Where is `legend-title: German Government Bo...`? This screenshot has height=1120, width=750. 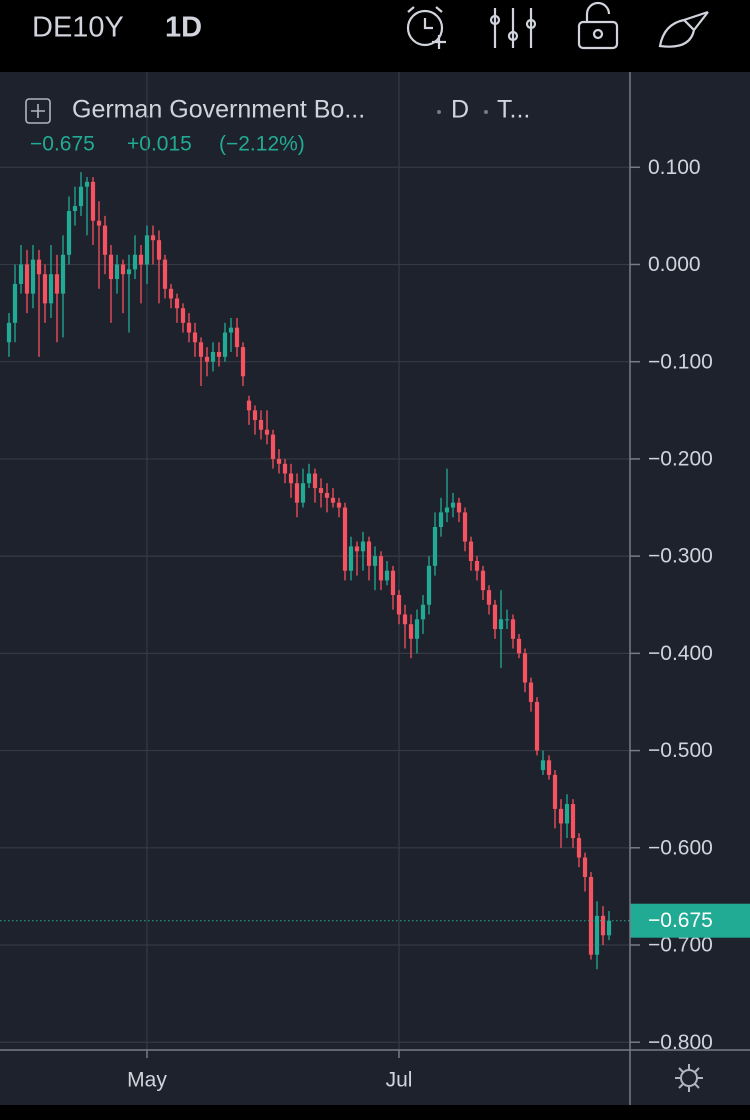
legend-title: German Government Bo... is located at coordinates (218, 110).